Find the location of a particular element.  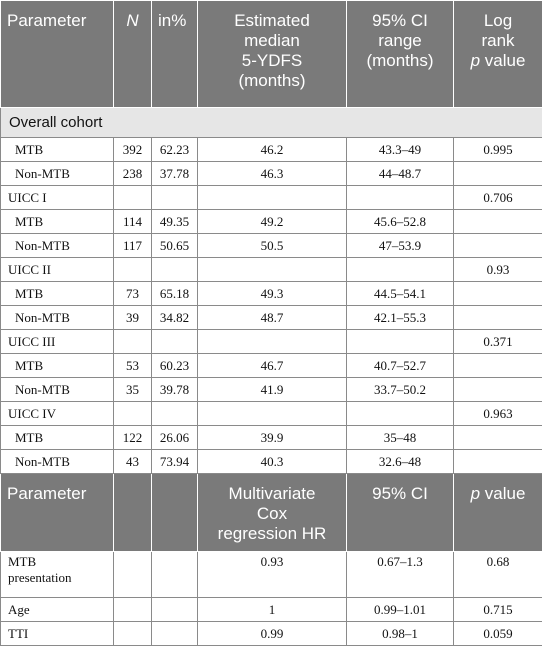

table-row: Age 1 0.99–1.01 0.715 is located at coordinates (271, 609).